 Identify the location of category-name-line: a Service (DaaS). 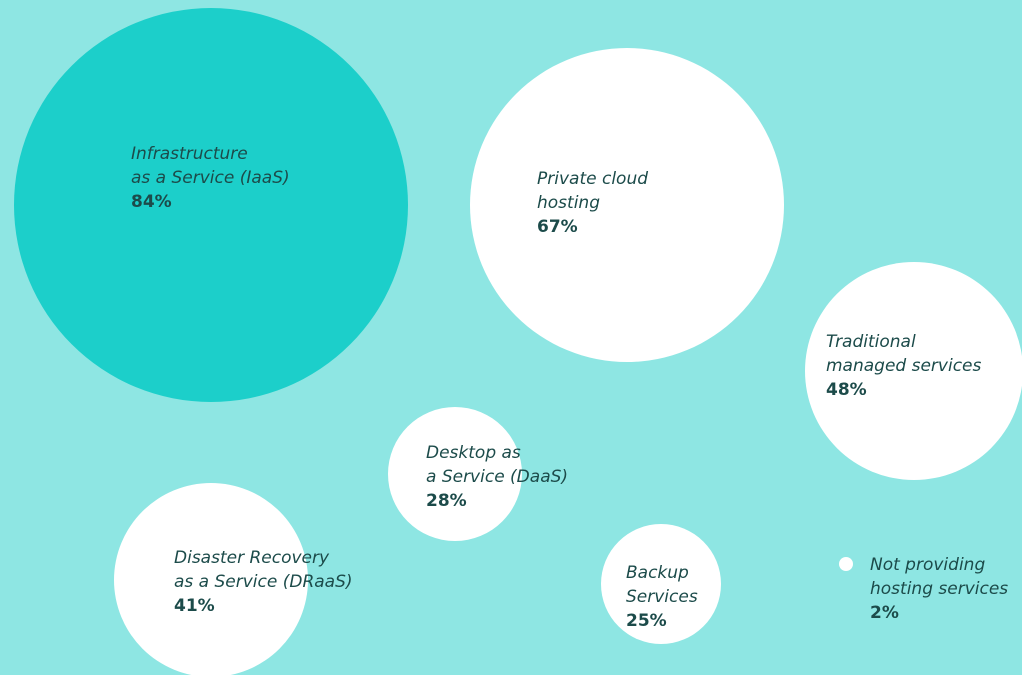
(497, 477).